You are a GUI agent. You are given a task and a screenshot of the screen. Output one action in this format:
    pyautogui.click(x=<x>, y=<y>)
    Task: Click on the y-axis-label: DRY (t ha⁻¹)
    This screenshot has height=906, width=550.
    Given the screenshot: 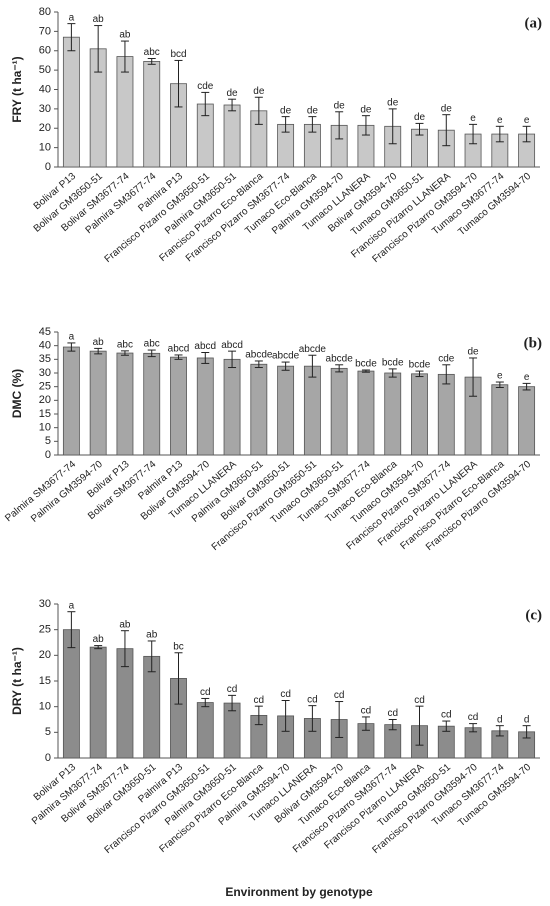 What is the action you would take?
    pyautogui.click(x=17, y=681)
    